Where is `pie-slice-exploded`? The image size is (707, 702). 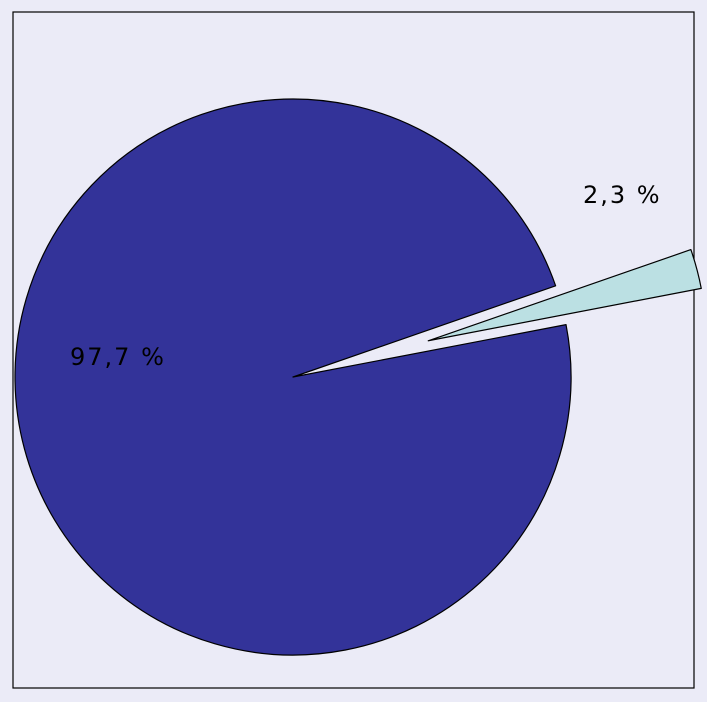
pie-slice-exploded is located at coordinates (564, 295).